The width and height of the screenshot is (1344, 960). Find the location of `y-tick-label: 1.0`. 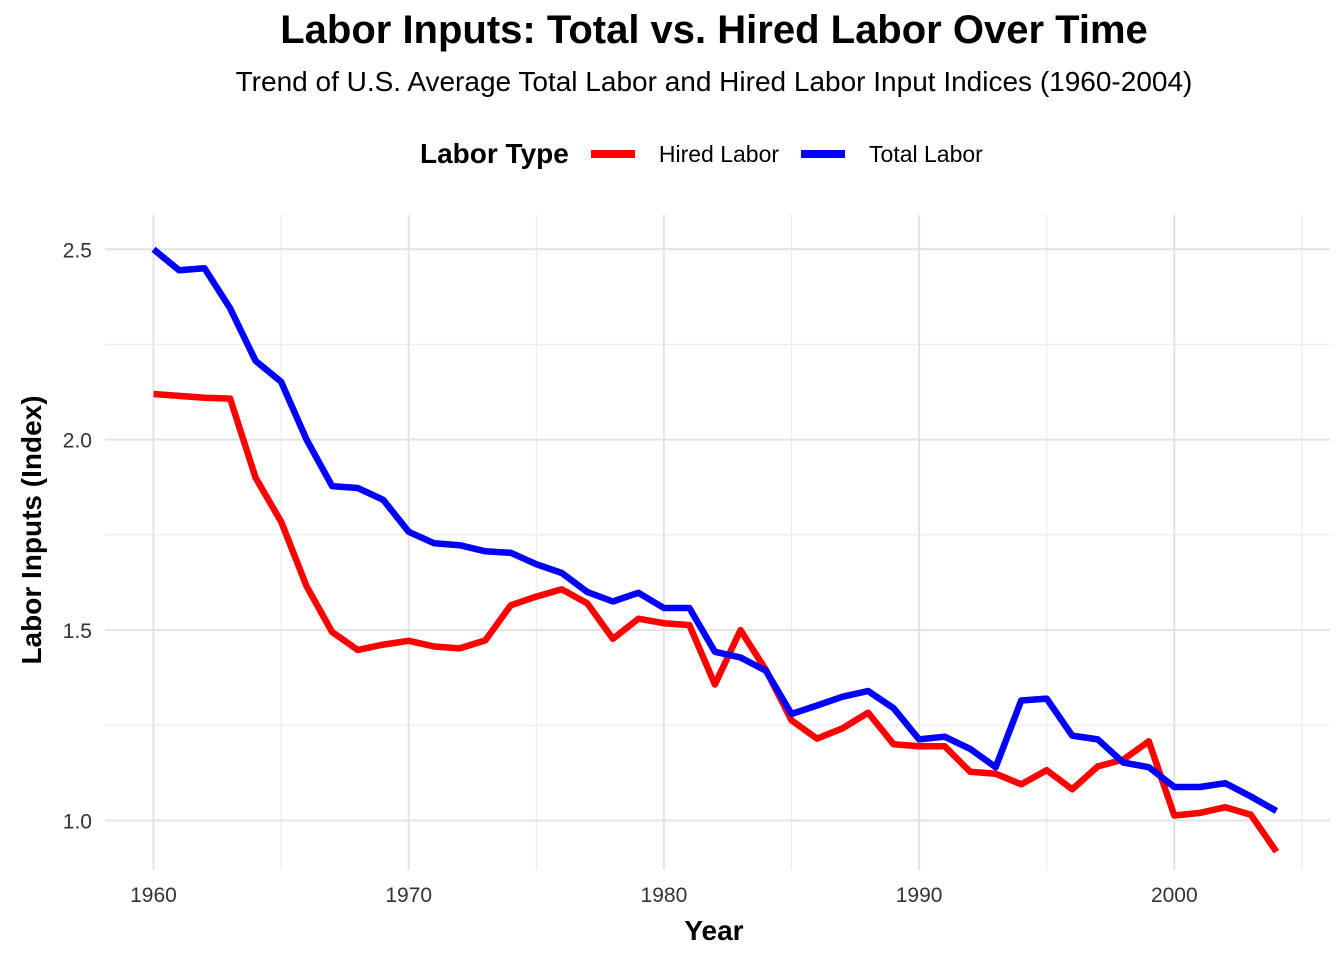

y-tick-label: 1.0 is located at coordinates (77, 821).